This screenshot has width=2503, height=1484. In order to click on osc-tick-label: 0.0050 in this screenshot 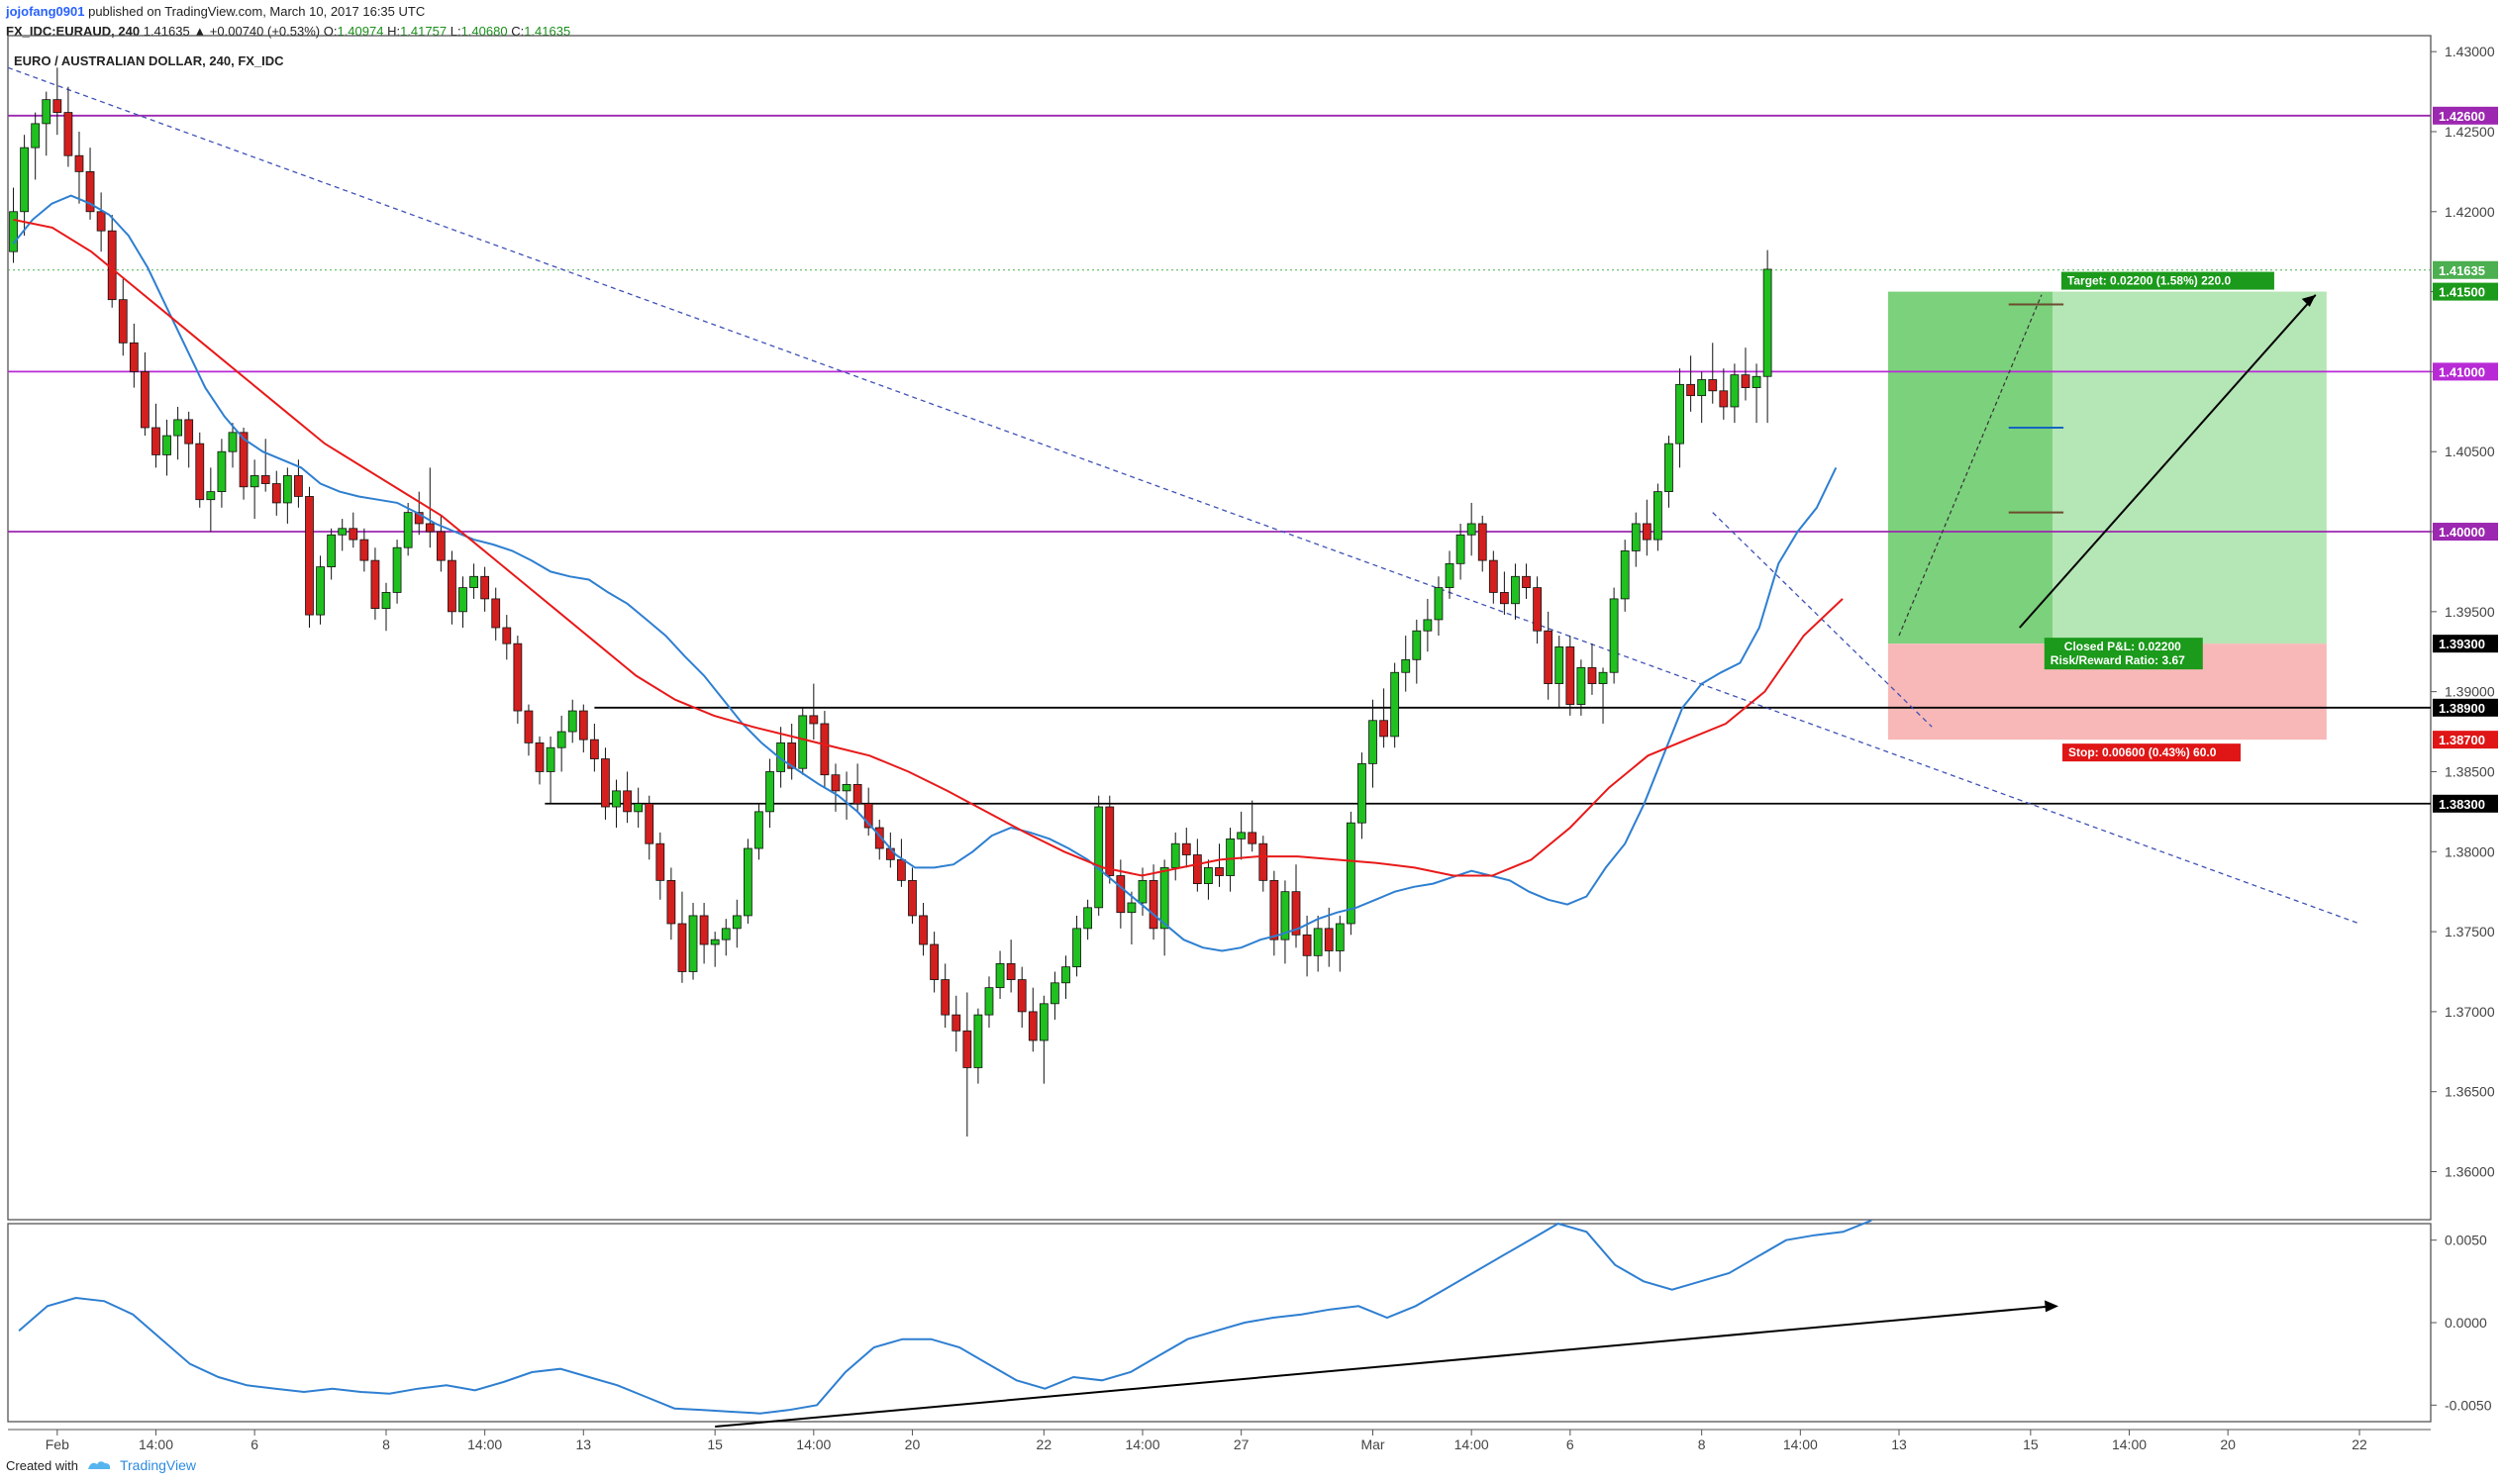, I will do `click(2466, 1240)`.